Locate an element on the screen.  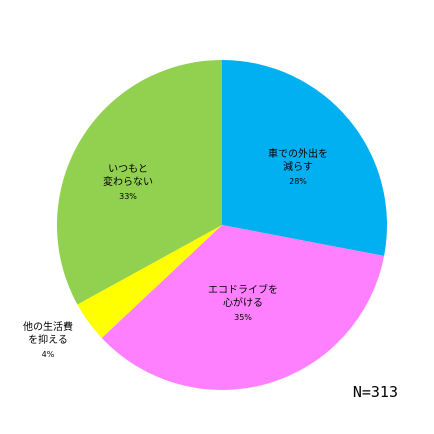
slice-label-line: いつもと is located at coordinates (128, 169).